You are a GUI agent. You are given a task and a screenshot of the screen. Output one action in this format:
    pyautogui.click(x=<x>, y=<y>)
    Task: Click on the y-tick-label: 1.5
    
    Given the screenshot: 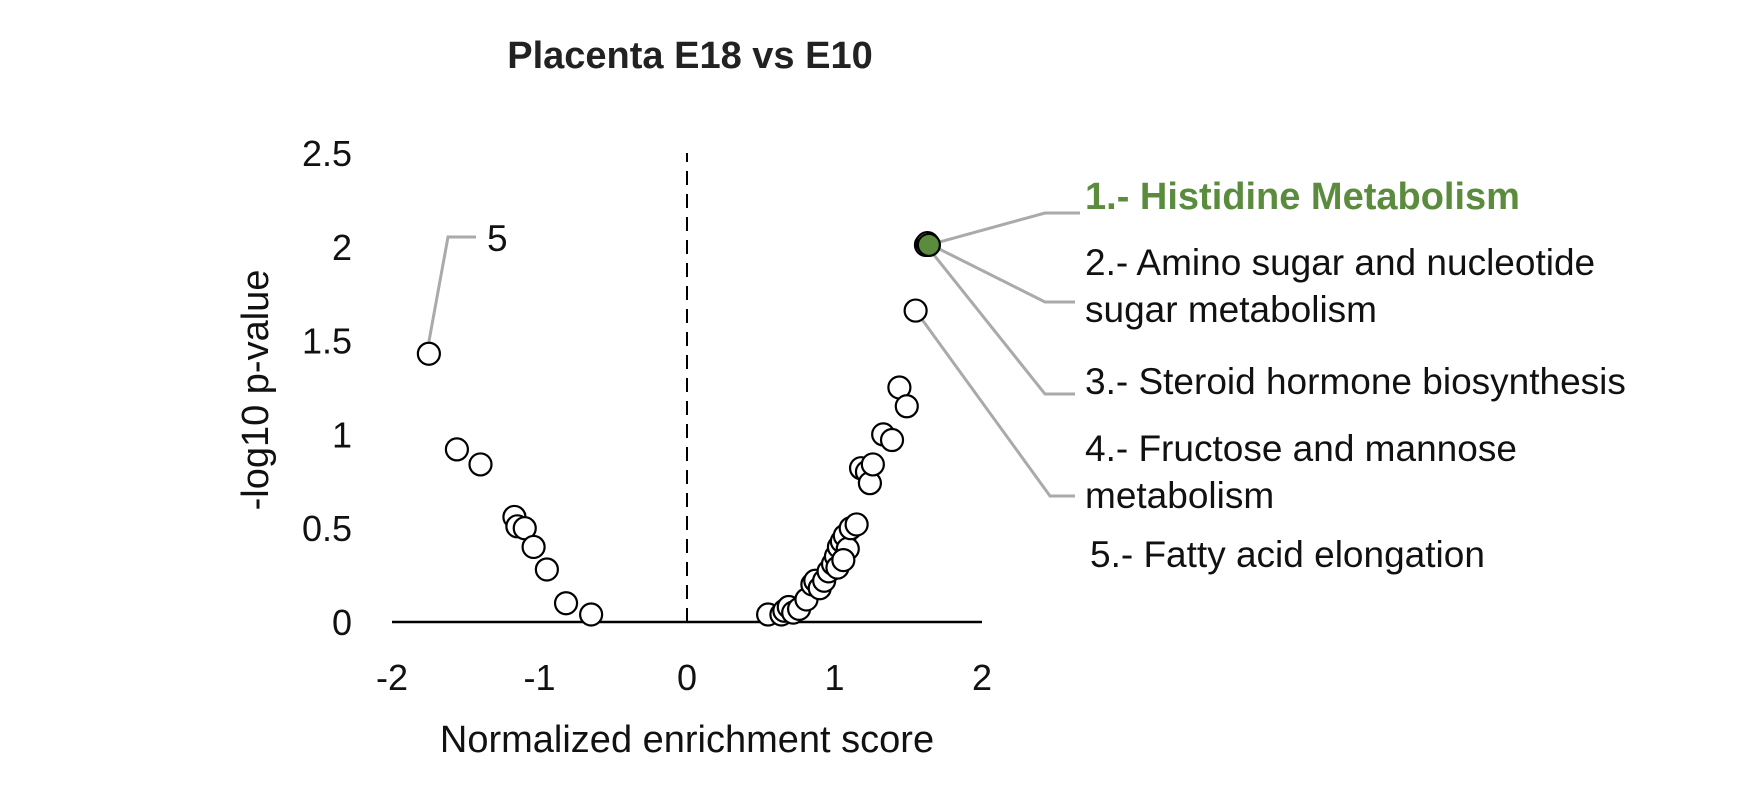 What is the action you would take?
    pyautogui.click(x=327, y=341)
    